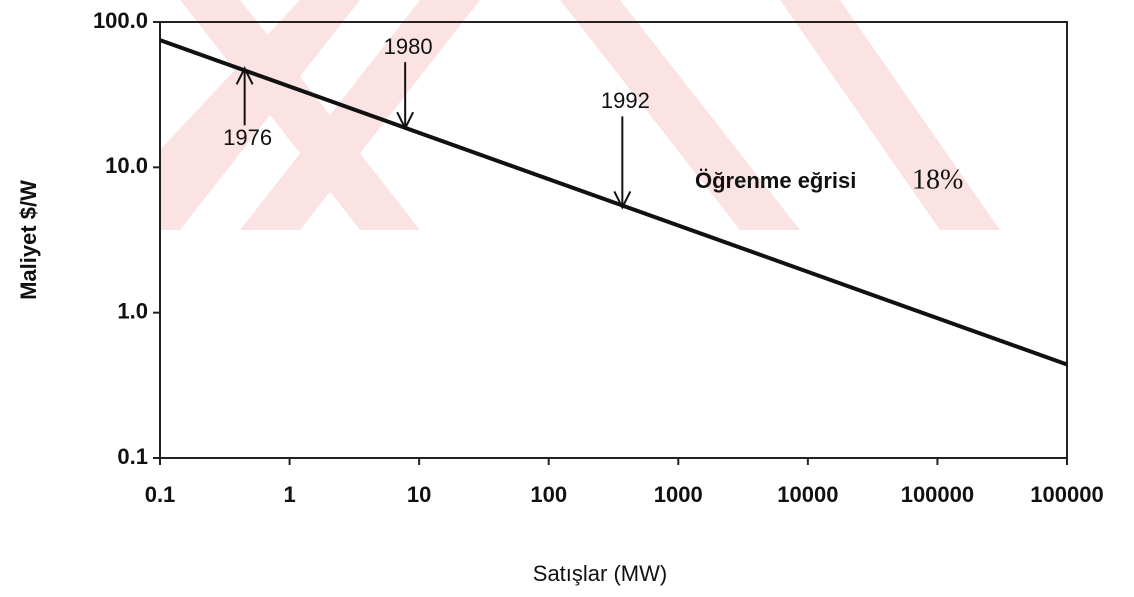 The image size is (1134, 597). I want to click on y-tick-label: 100.0, so click(120, 20).